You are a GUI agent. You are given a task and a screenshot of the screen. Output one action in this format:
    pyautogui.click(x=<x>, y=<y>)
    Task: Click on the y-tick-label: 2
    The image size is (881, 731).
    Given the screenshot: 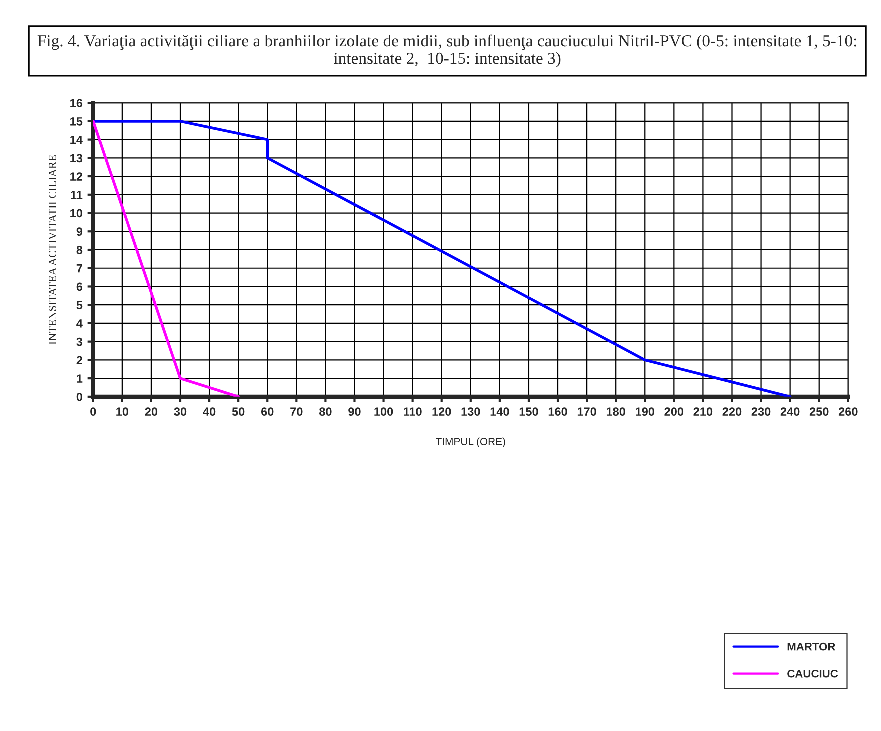 What is the action you would take?
    pyautogui.click(x=79, y=360)
    